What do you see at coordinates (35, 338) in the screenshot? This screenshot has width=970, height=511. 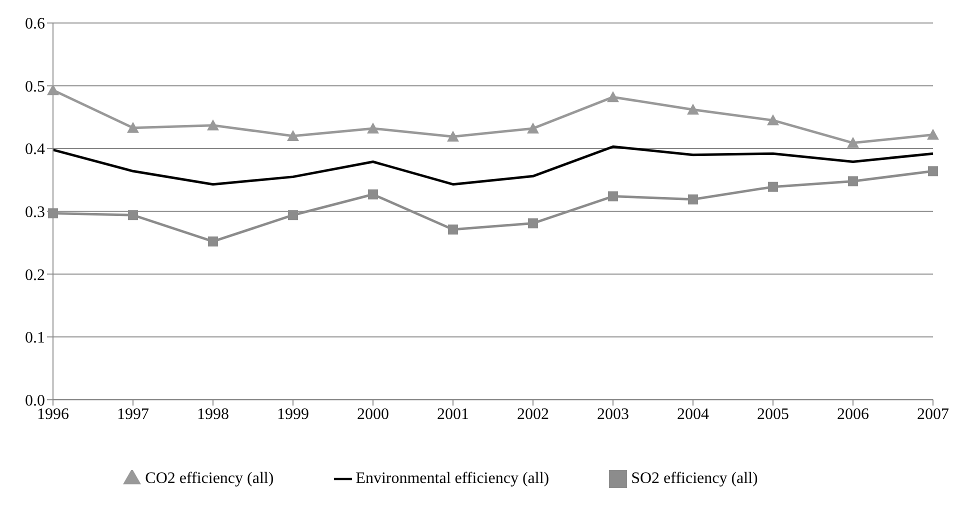 I see `y-tick-label: 0.1` at bounding box center [35, 338].